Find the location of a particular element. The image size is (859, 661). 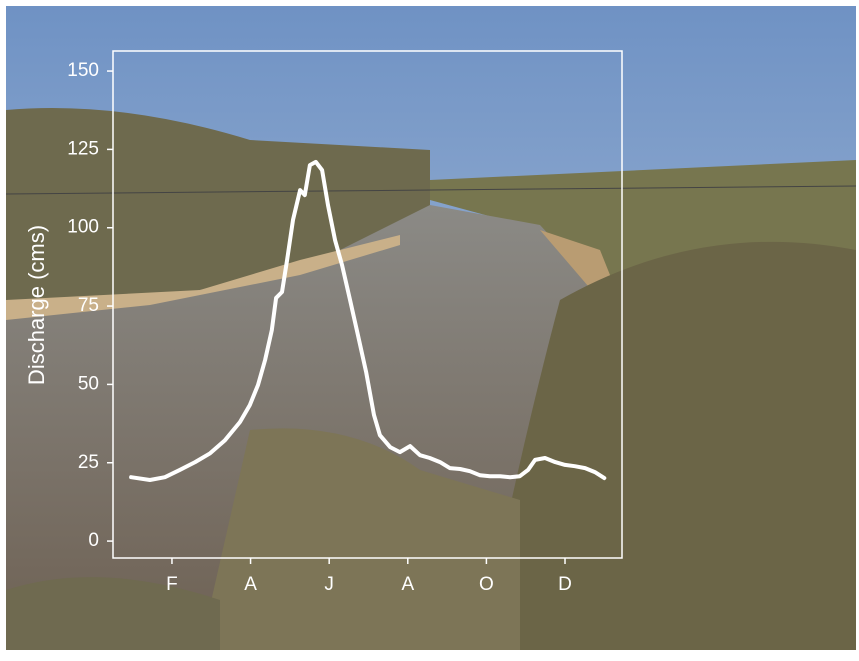

y-tick-label: 150 is located at coordinates (83, 70).